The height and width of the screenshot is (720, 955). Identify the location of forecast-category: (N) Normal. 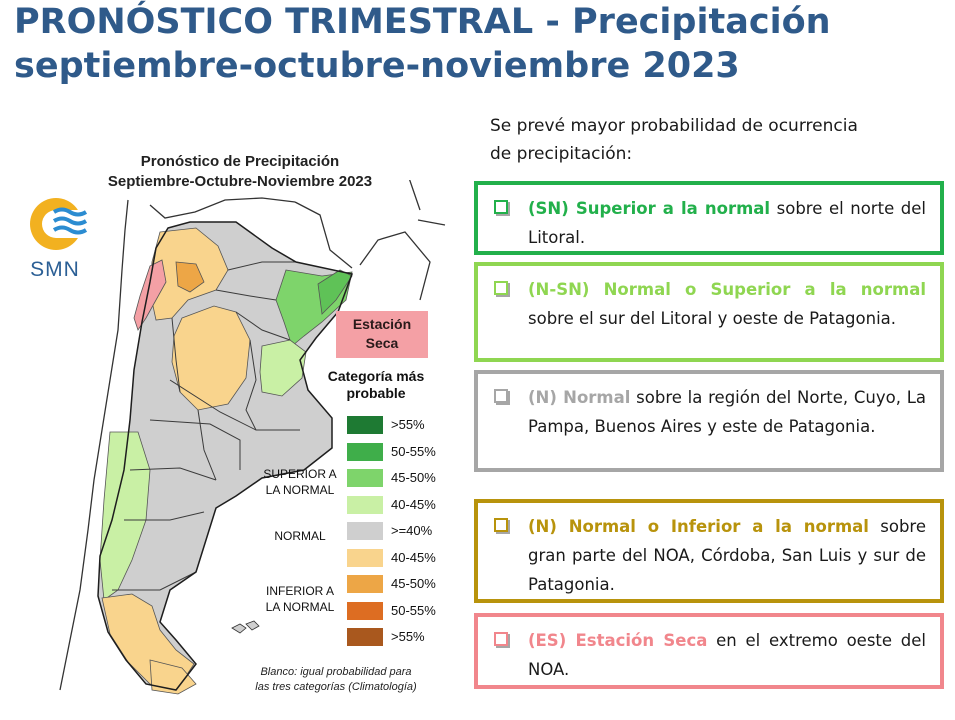
(579, 397).